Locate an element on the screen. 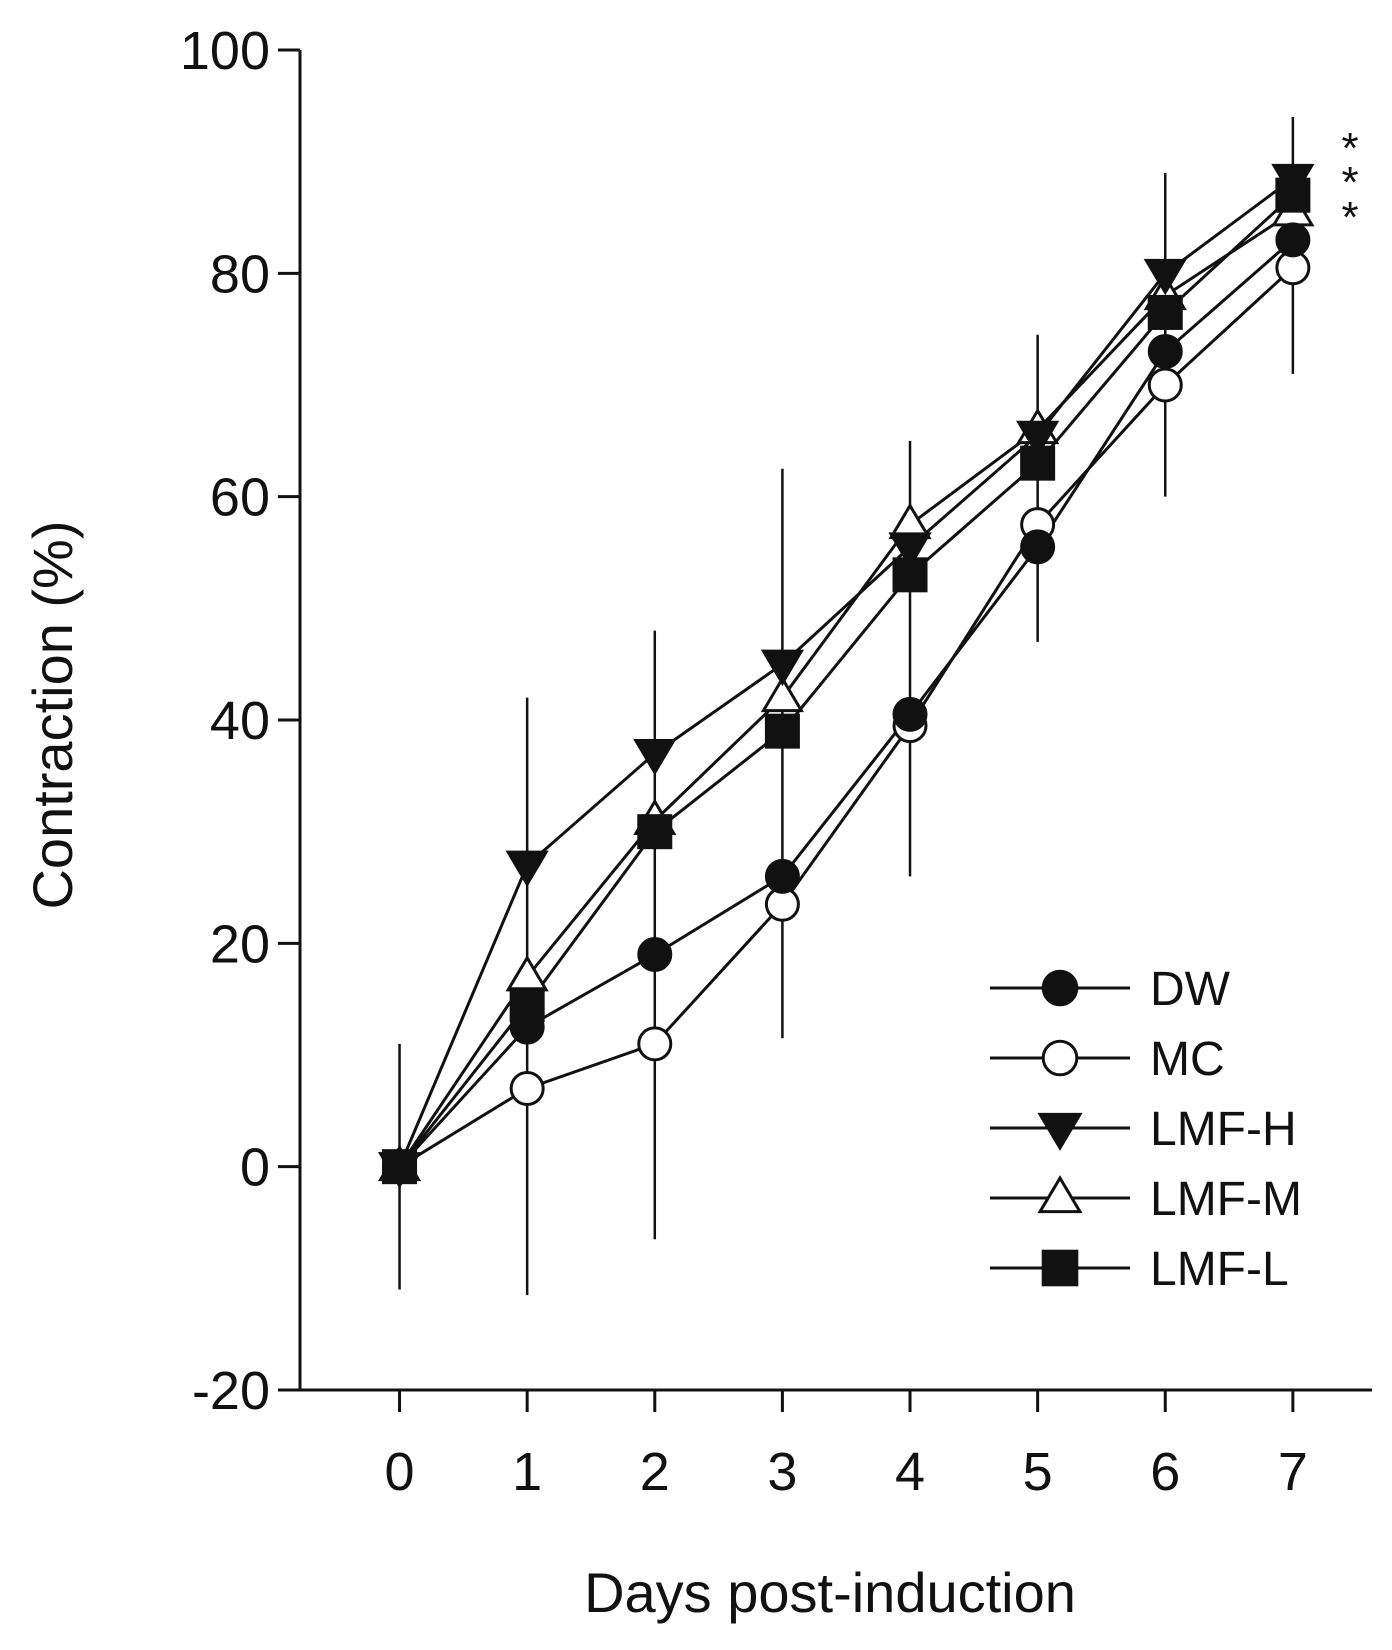 The image size is (1392, 1650). y-axis-ticks: -20 0 20 40 60 80 100 is located at coordinates (240, 721).